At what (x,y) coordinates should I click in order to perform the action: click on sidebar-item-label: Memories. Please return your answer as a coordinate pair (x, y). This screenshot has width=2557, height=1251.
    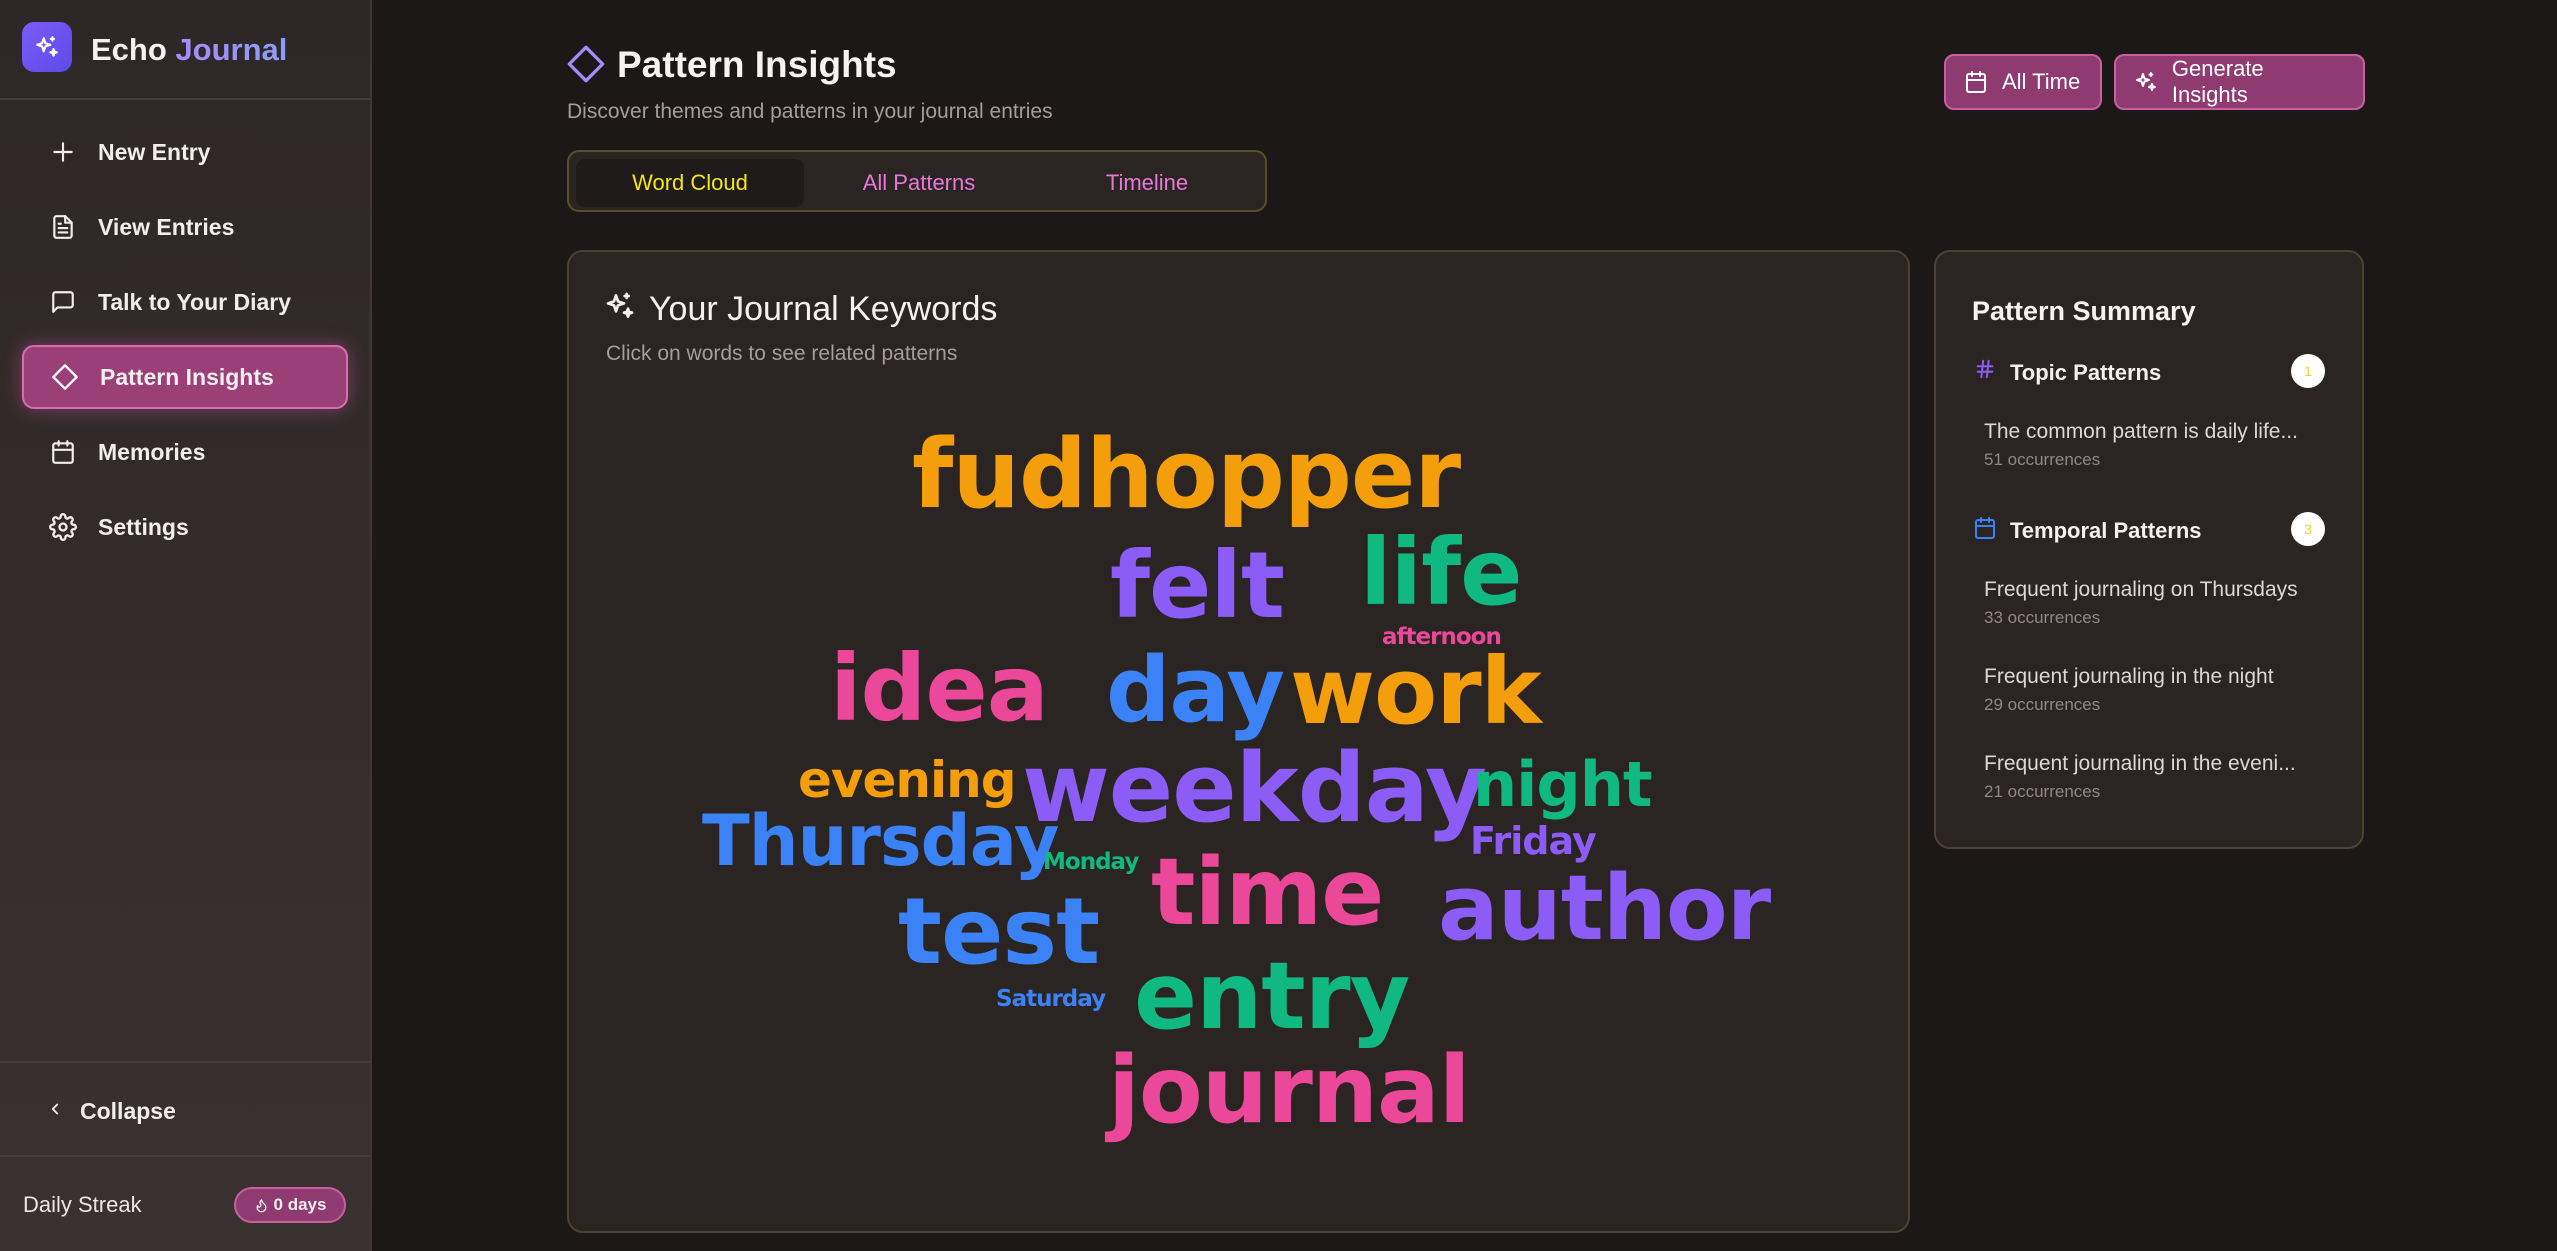
    Looking at the image, I should click on (152, 451).